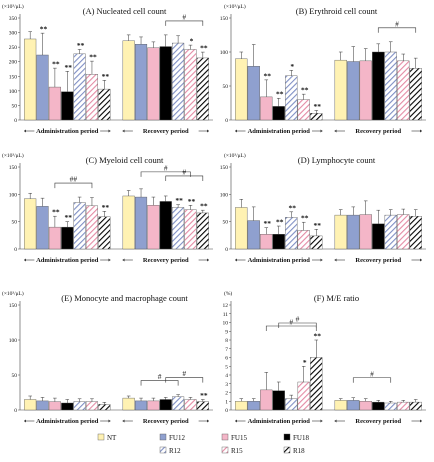  Describe the element at coordinates (175, 451) in the screenshot. I see `legend-label: R12` at that location.